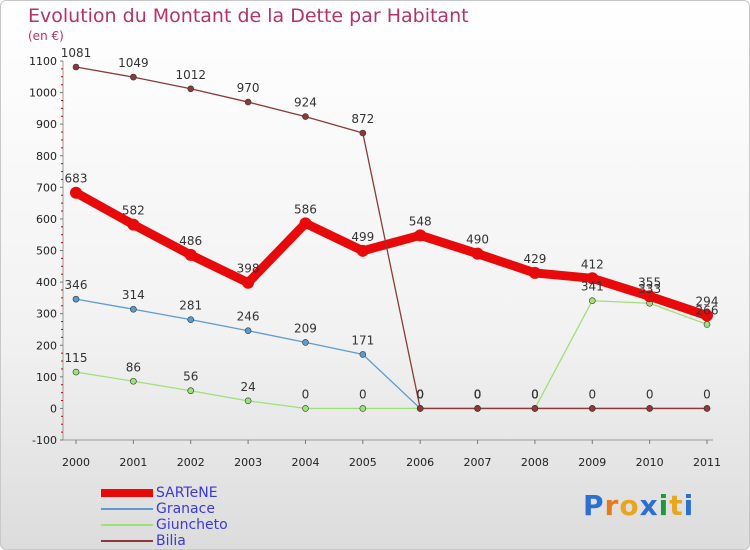 This screenshot has height=550, width=750. Describe the element at coordinates (46, 219) in the screenshot. I see `y-tick-label: 600` at that location.